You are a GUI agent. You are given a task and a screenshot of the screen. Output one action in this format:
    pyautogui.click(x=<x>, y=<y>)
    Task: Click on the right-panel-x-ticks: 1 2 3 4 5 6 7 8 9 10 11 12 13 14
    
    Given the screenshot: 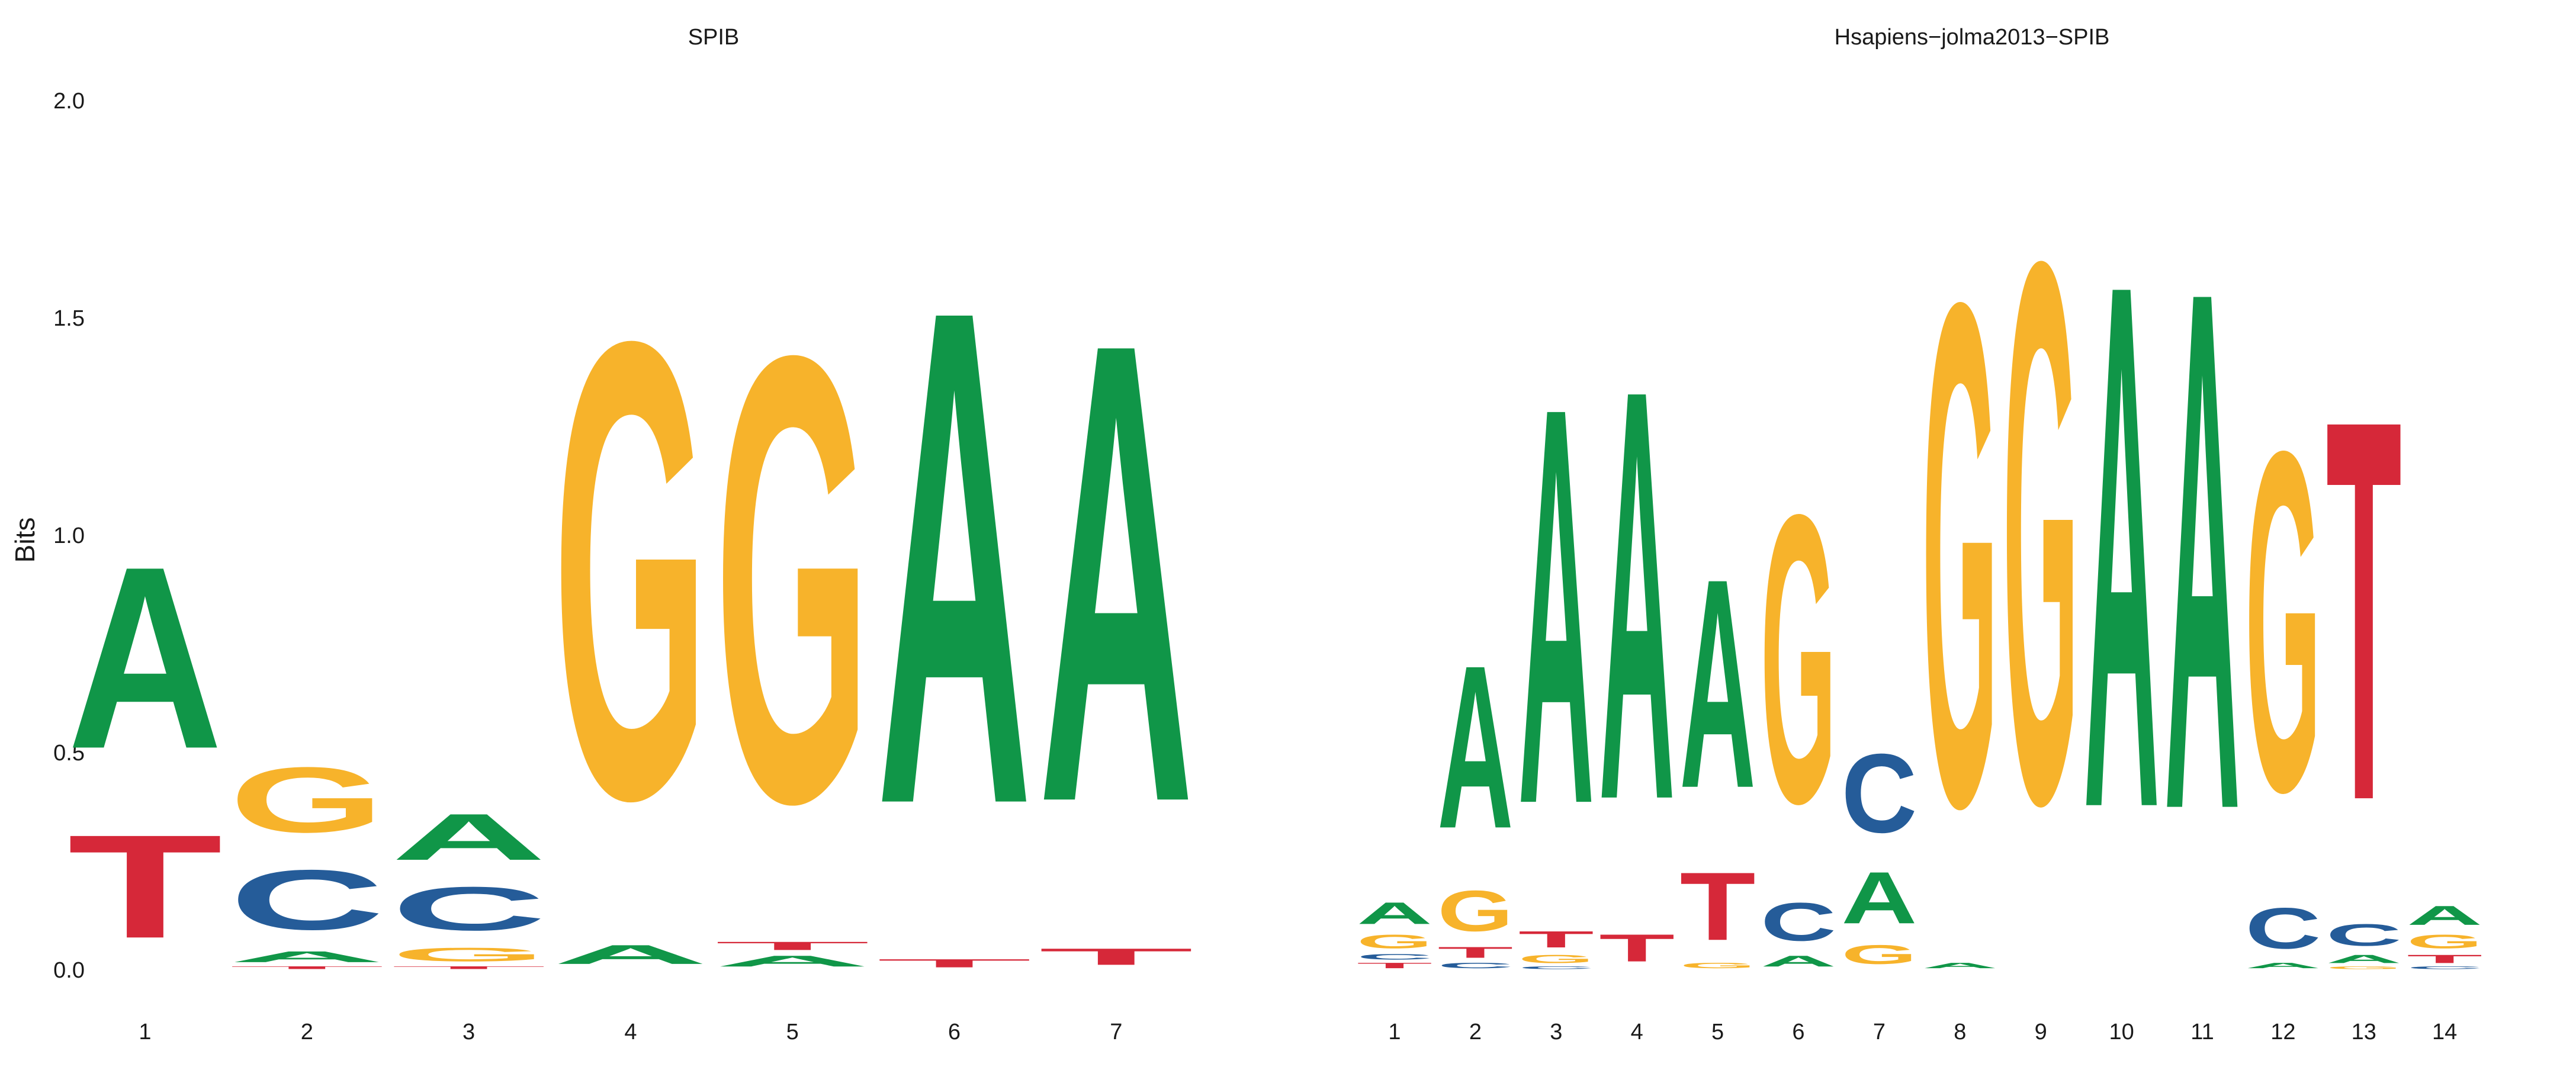 What is the action you would take?
    pyautogui.click(x=1923, y=1033)
    